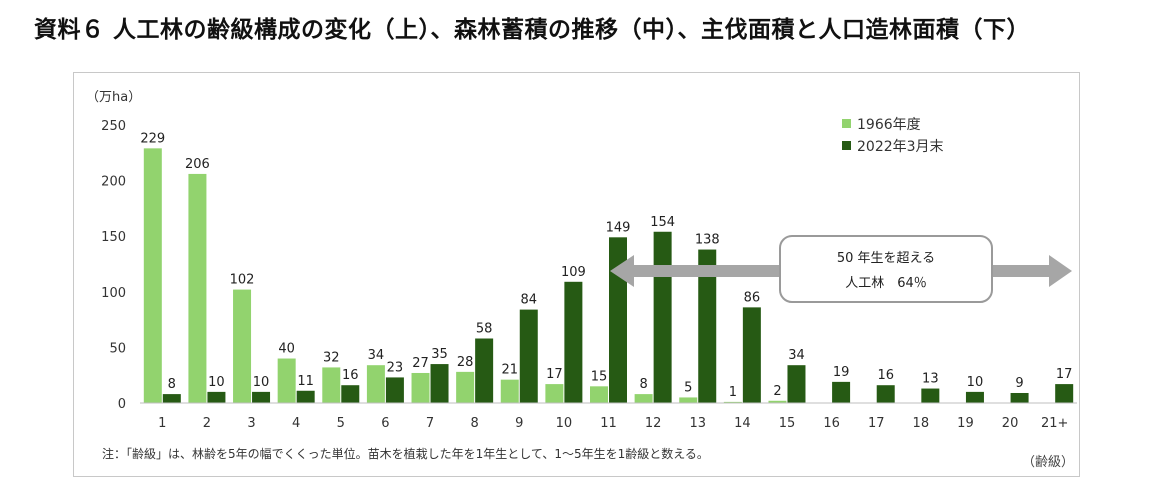 This screenshot has width=1173, height=482. I want to click on data-label: 138, so click(707, 240).